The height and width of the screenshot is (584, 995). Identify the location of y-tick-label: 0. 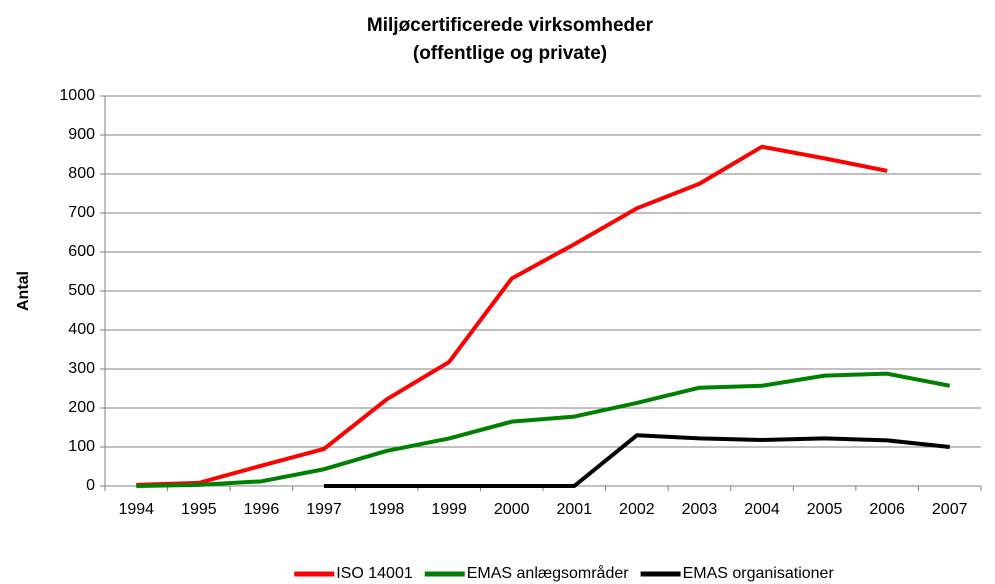
(90, 485).